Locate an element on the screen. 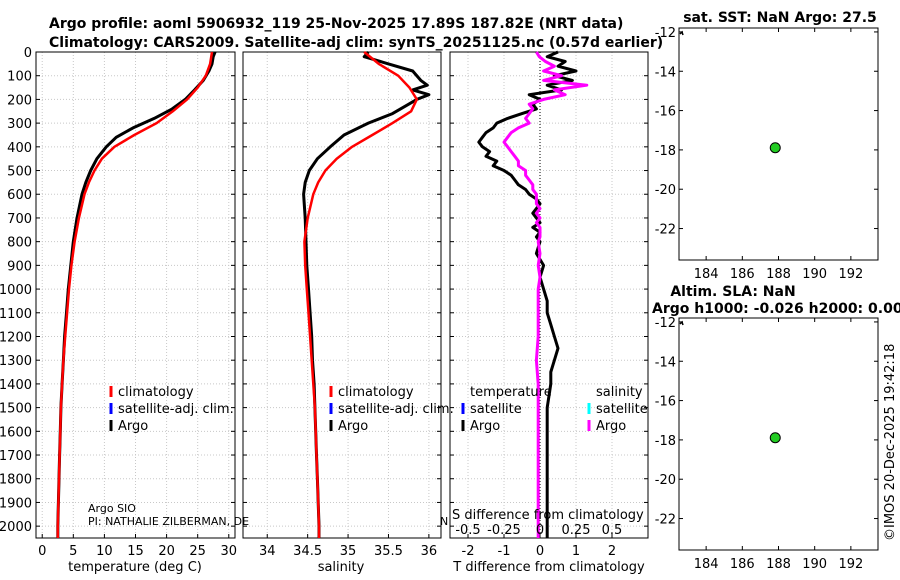 Image resolution: width=900 pixels, height=580 pixels. map-y-tick-label: -22 is located at coordinates (665, 230).